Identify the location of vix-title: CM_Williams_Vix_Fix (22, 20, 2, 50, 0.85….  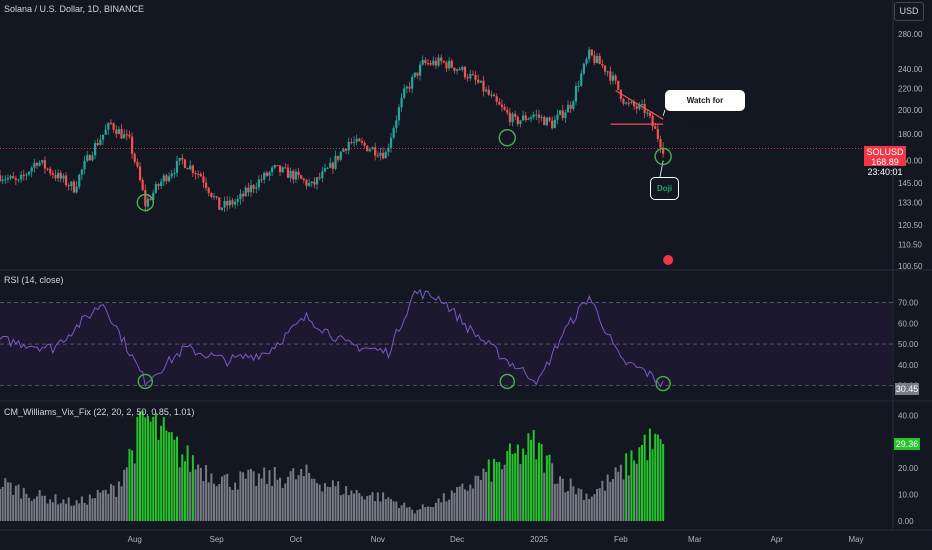
(99, 412).